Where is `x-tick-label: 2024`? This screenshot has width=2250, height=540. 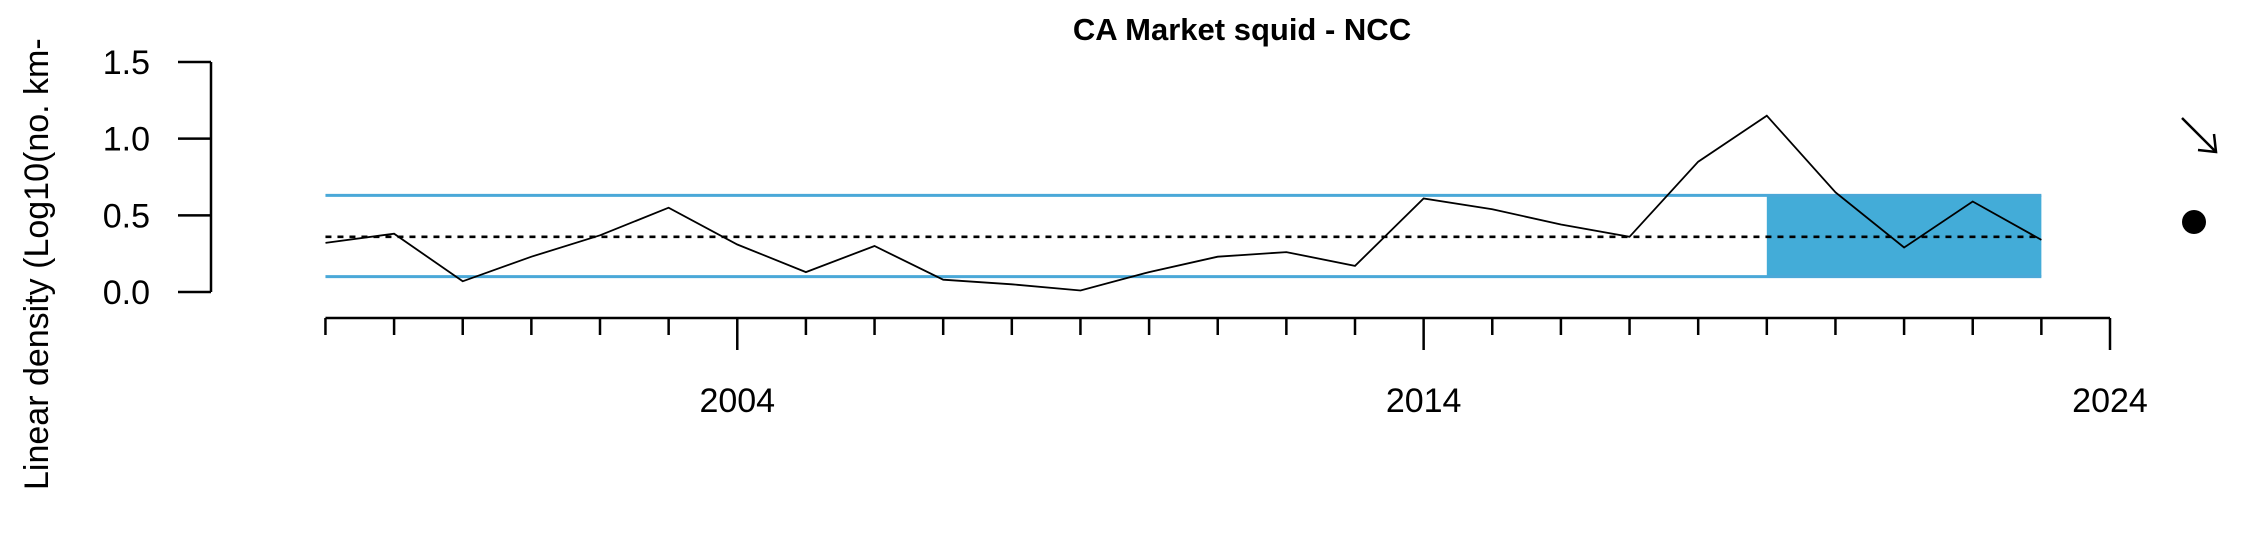
x-tick-label: 2024 is located at coordinates (2110, 401).